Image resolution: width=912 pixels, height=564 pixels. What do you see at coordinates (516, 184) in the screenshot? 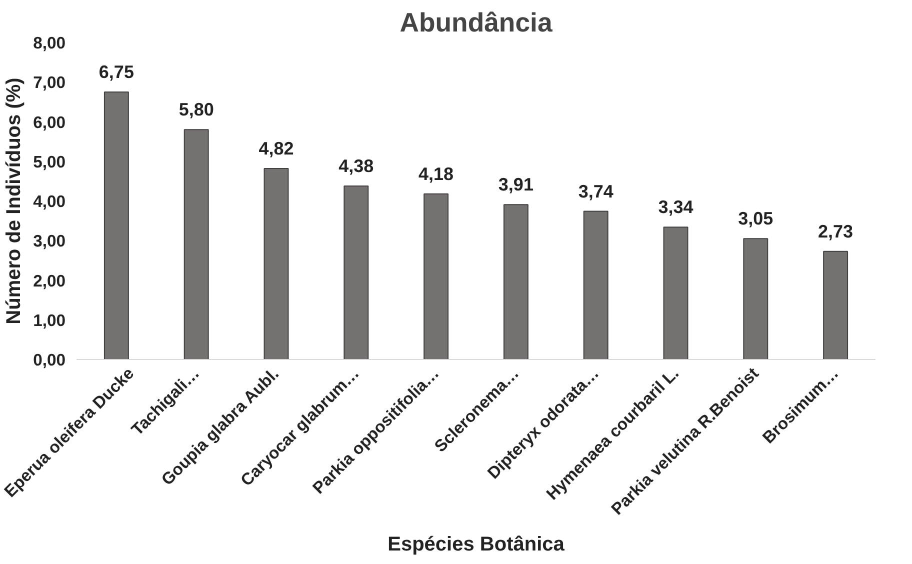
I see `data-label: 3,91` at bounding box center [516, 184].